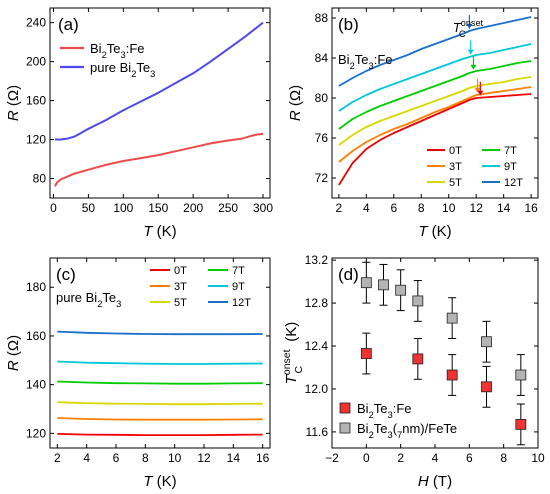  Describe the element at coordinates (440, 481) in the screenshot. I see `axis-unit: (T)` at that location.